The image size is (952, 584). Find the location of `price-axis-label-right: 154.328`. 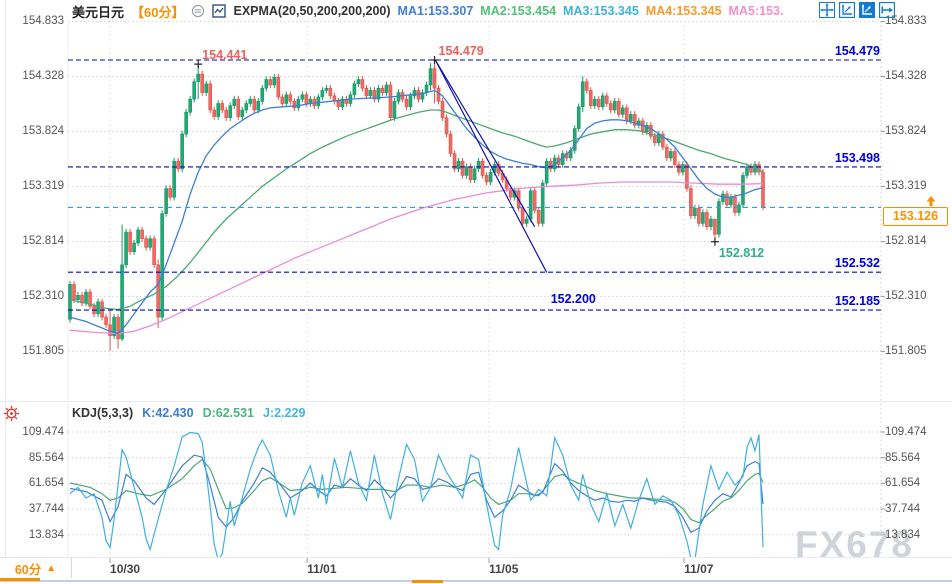

price-axis-label-right: 154.328 is located at coordinates (906, 76).